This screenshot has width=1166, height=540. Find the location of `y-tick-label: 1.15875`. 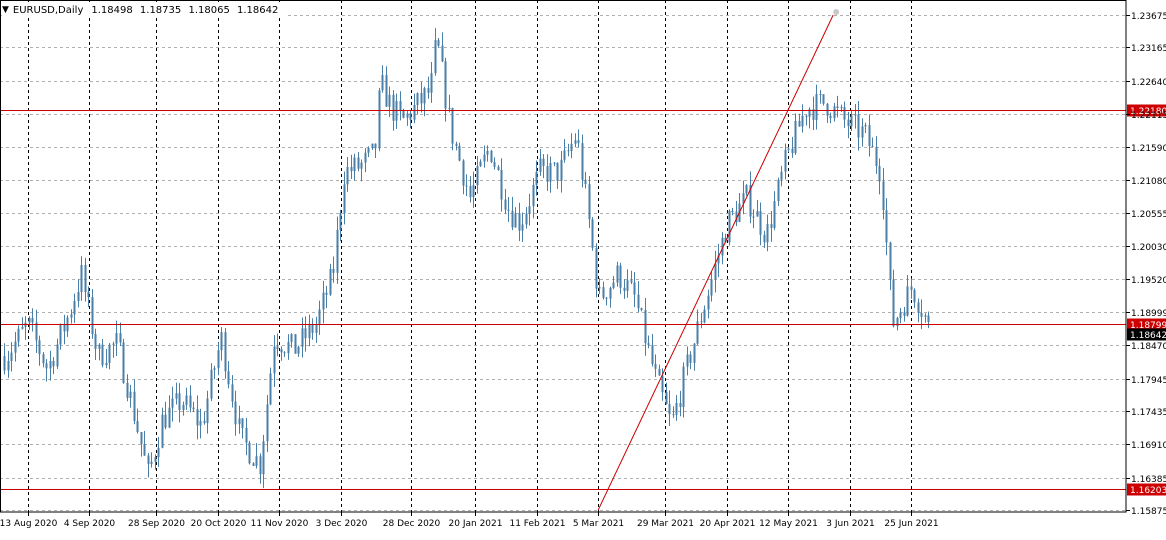

y-tick-label: 1.15875 is located at coordinates (1148, 512).